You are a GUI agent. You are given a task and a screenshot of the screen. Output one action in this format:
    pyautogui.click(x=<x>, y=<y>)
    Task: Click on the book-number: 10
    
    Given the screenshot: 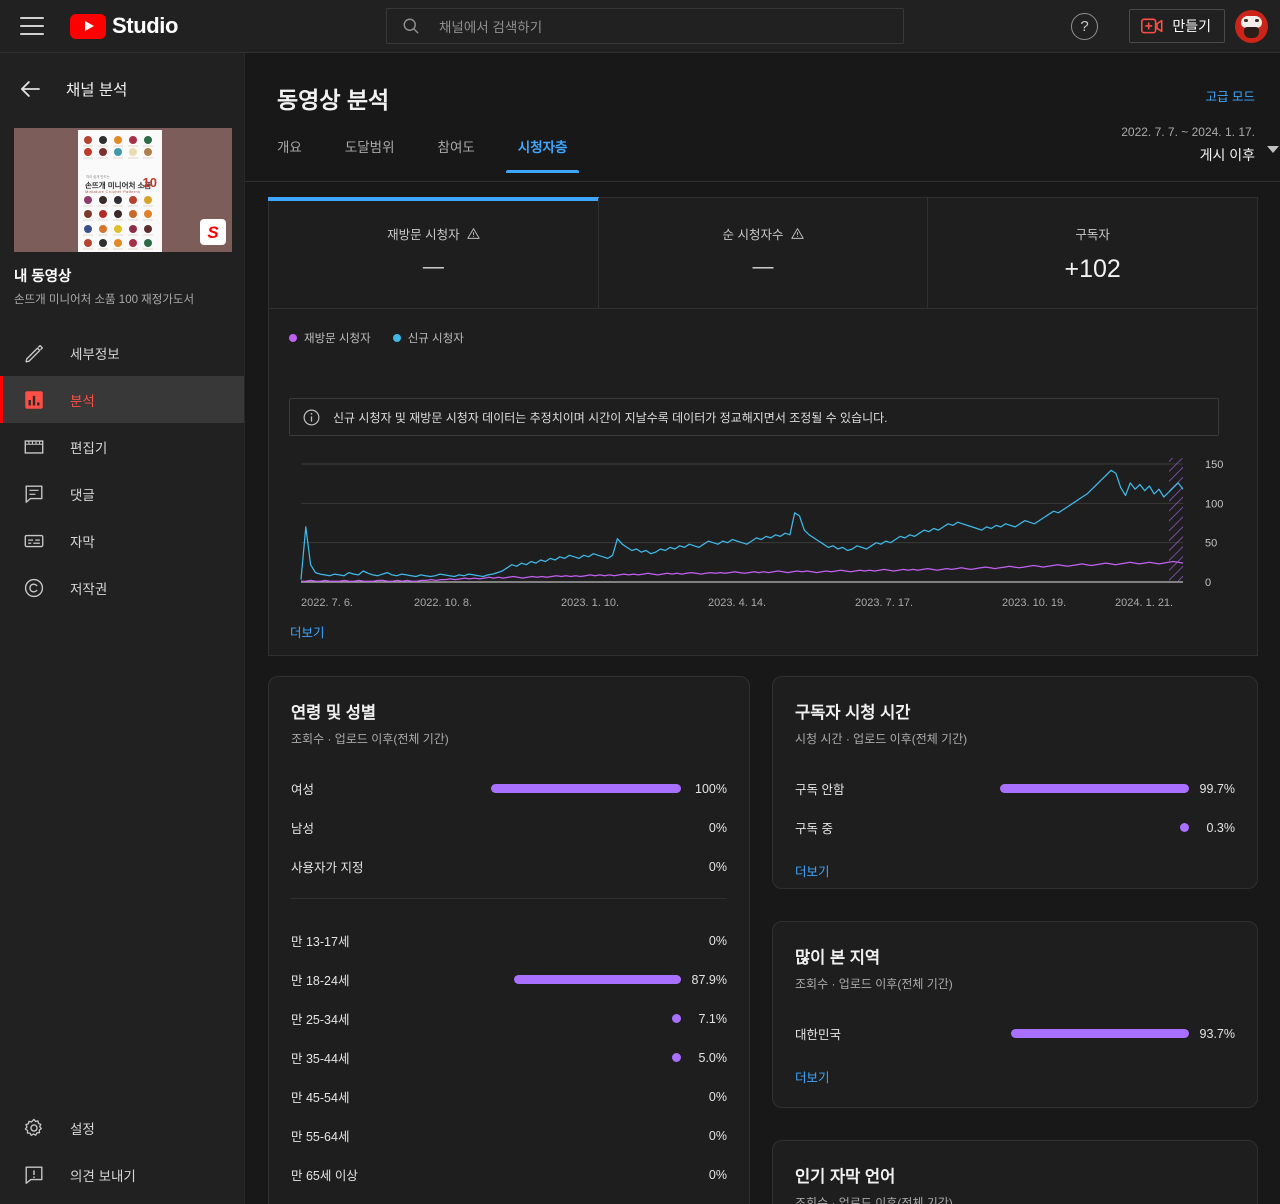 What is the action you would take?
    pyautogui.click(x=149, y=182)
    